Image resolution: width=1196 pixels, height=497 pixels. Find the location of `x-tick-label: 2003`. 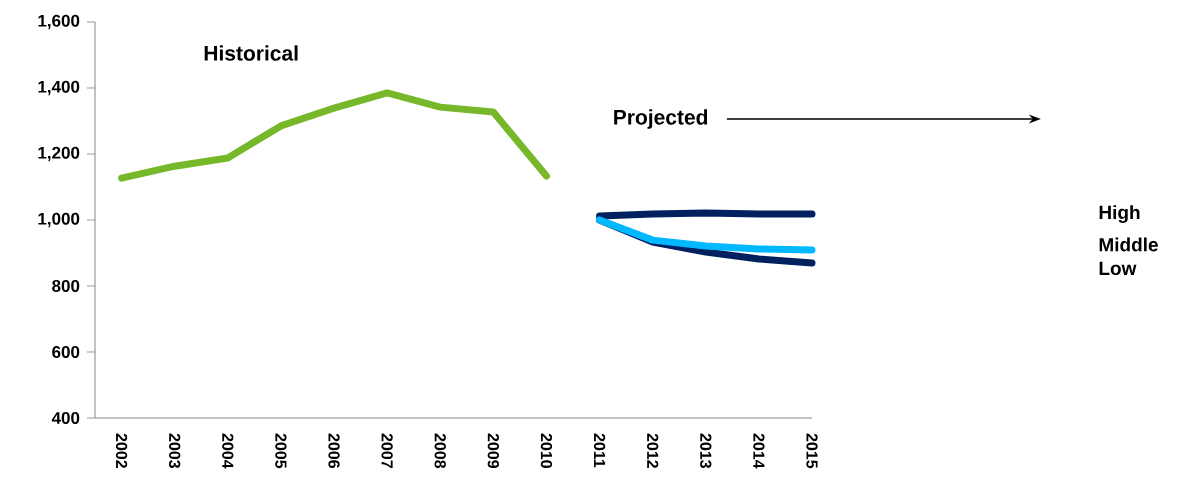

x-tick-label: 2003 is located at coordinates (174, 451).